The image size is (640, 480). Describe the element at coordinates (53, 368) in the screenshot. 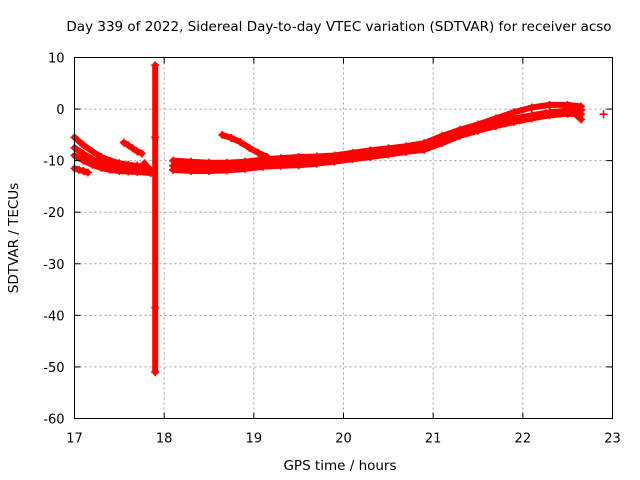

I see `y-tick-label: -50` at that location.